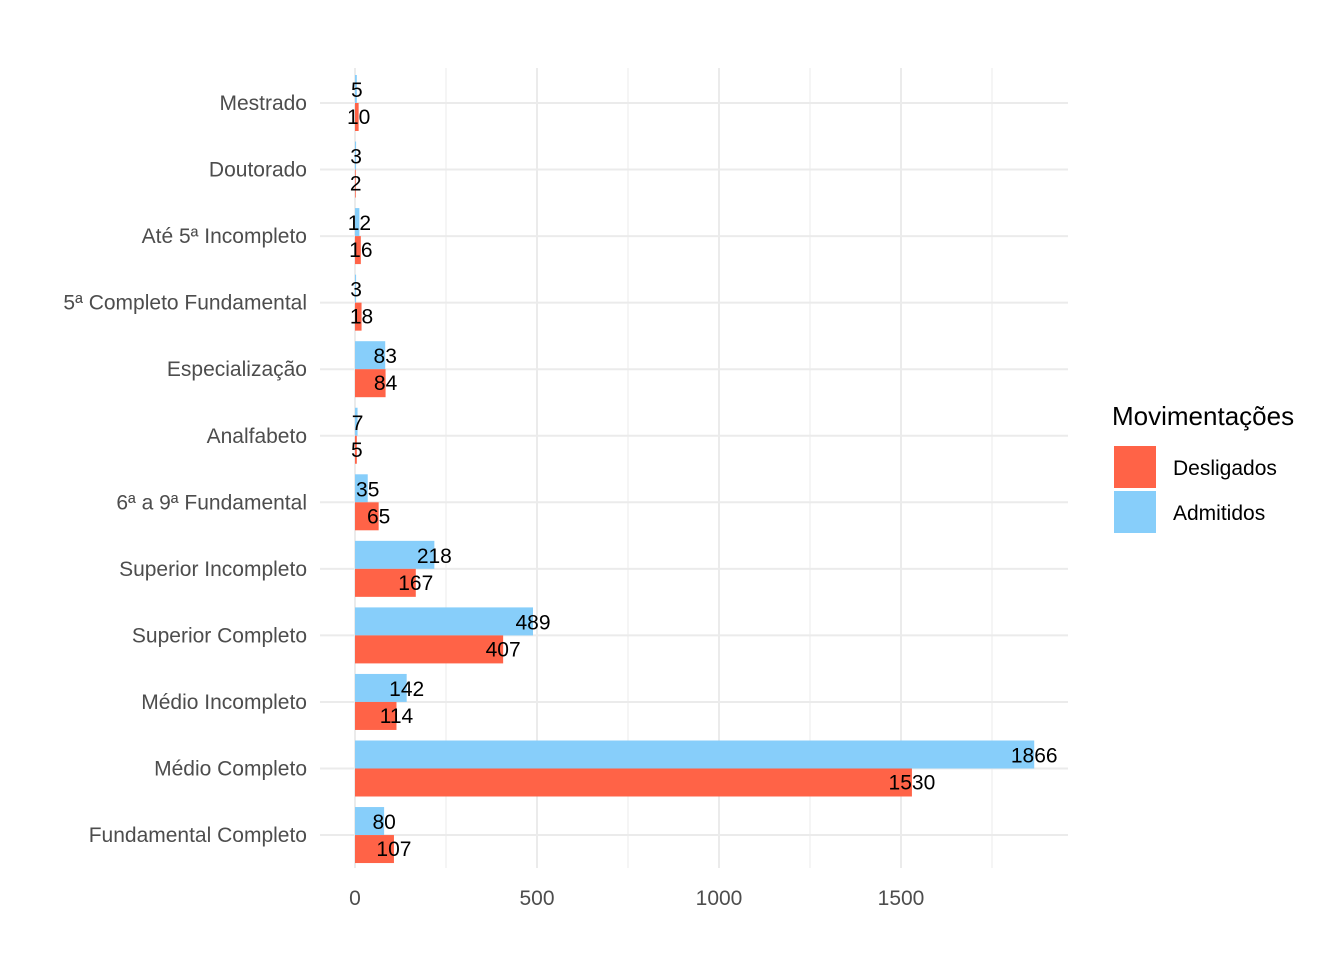 The image size is (1344, 960). I want to click on data-label-desligados: 84, so click(386, 383).